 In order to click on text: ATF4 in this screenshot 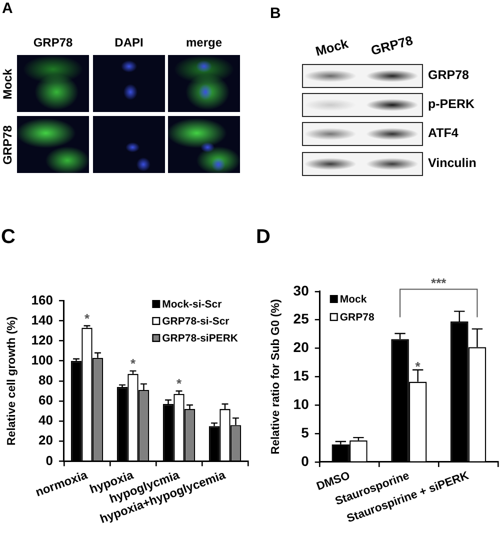, I will do `click(443, 133)`.